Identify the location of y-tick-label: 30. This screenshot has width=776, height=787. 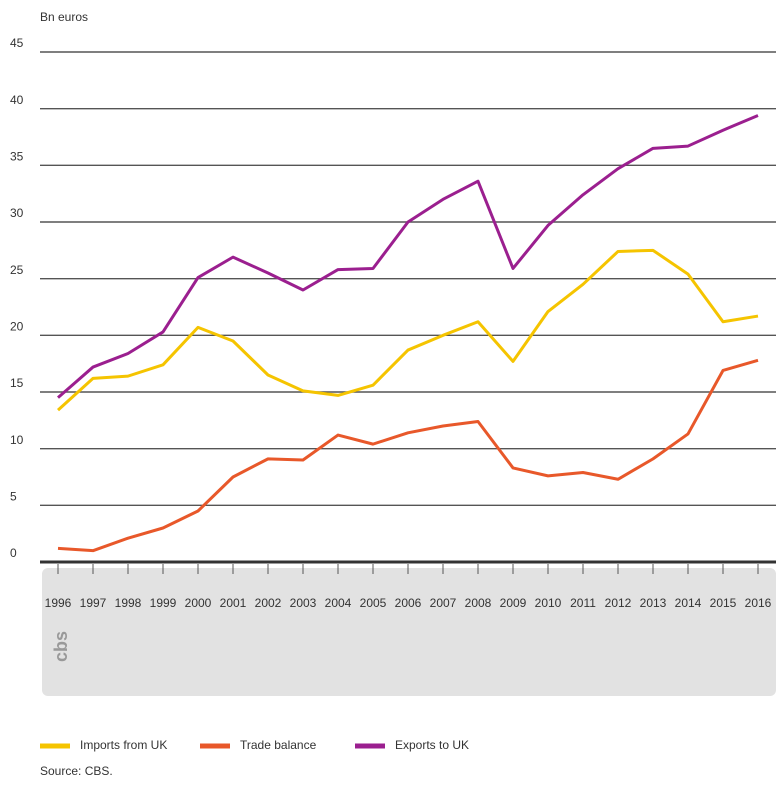
(17, 213).